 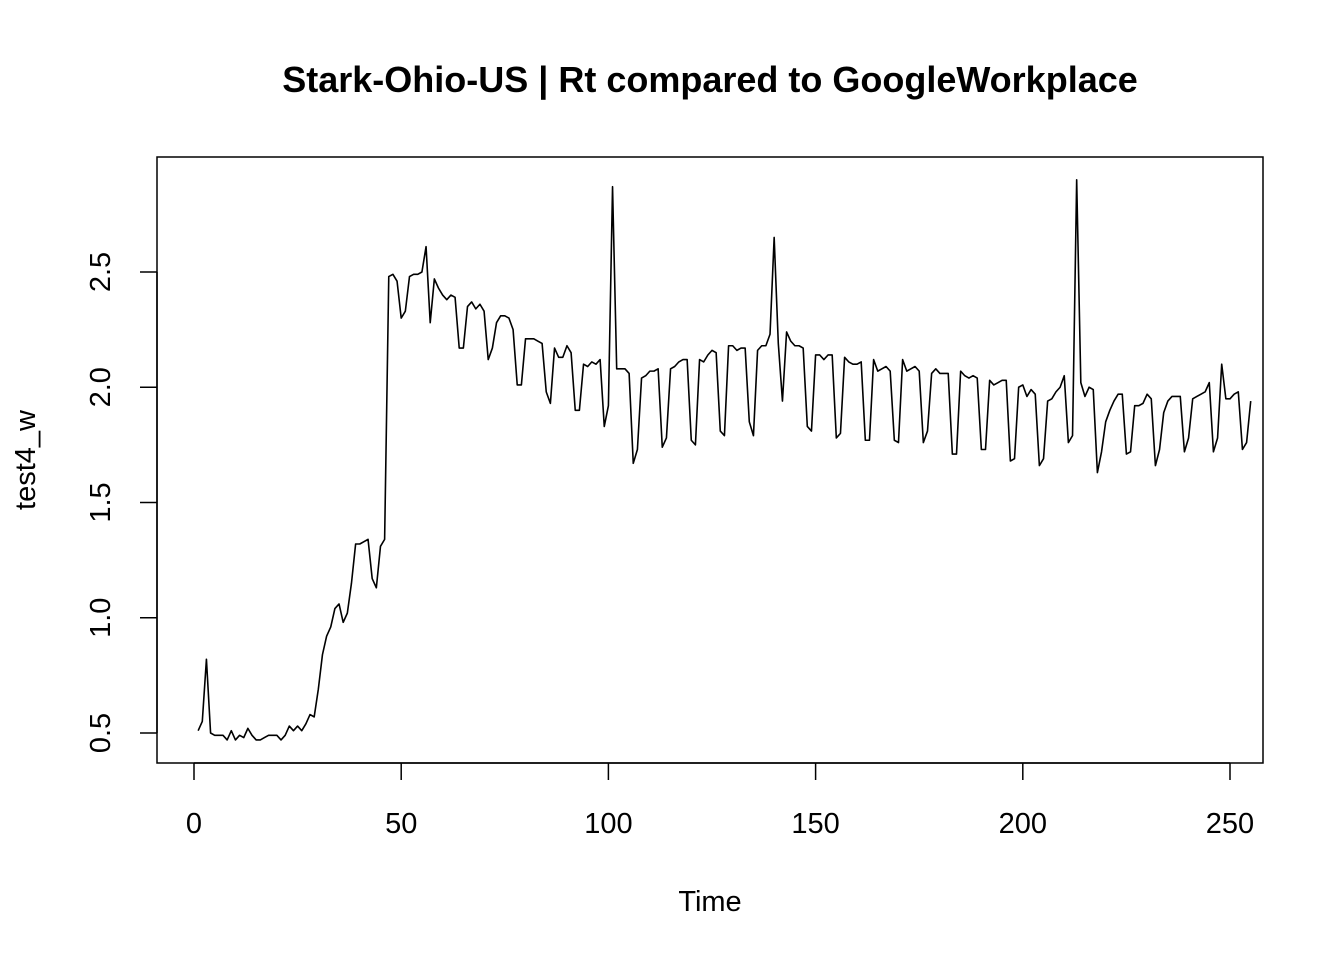 What do you see at coordinates (401, 824) in the screenshot?
I see `x-tick-label: 50` at bounding box center [401, 824].